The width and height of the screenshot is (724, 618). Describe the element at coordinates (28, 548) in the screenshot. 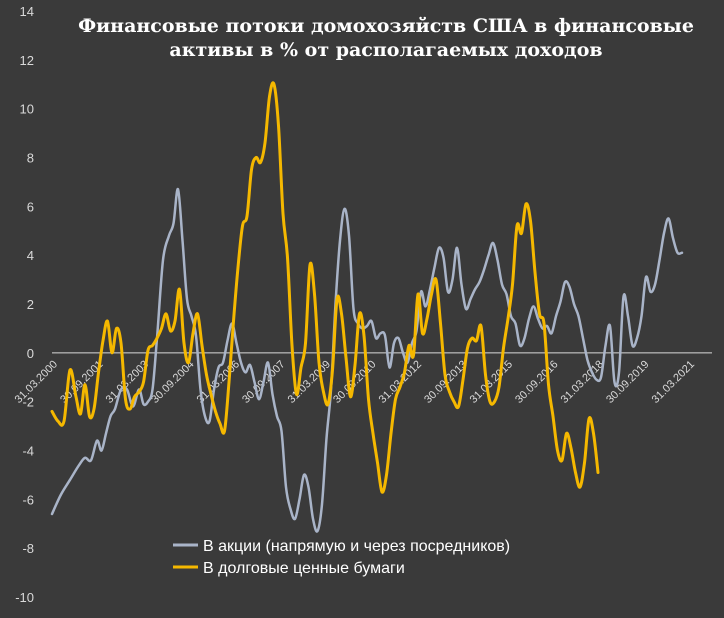

I see `y-tick-label: -8` at that location.